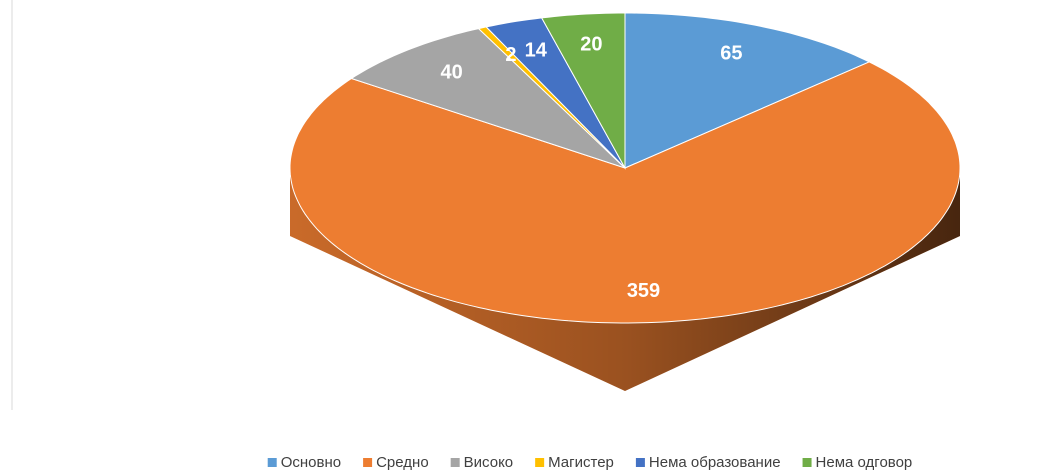 Image resolution: width=1040 pixels, height=475 pixels. What do you see at coordinates (731, 53) in the screenshot?
I see `data-label: 65` at bounding box center [731, 53].